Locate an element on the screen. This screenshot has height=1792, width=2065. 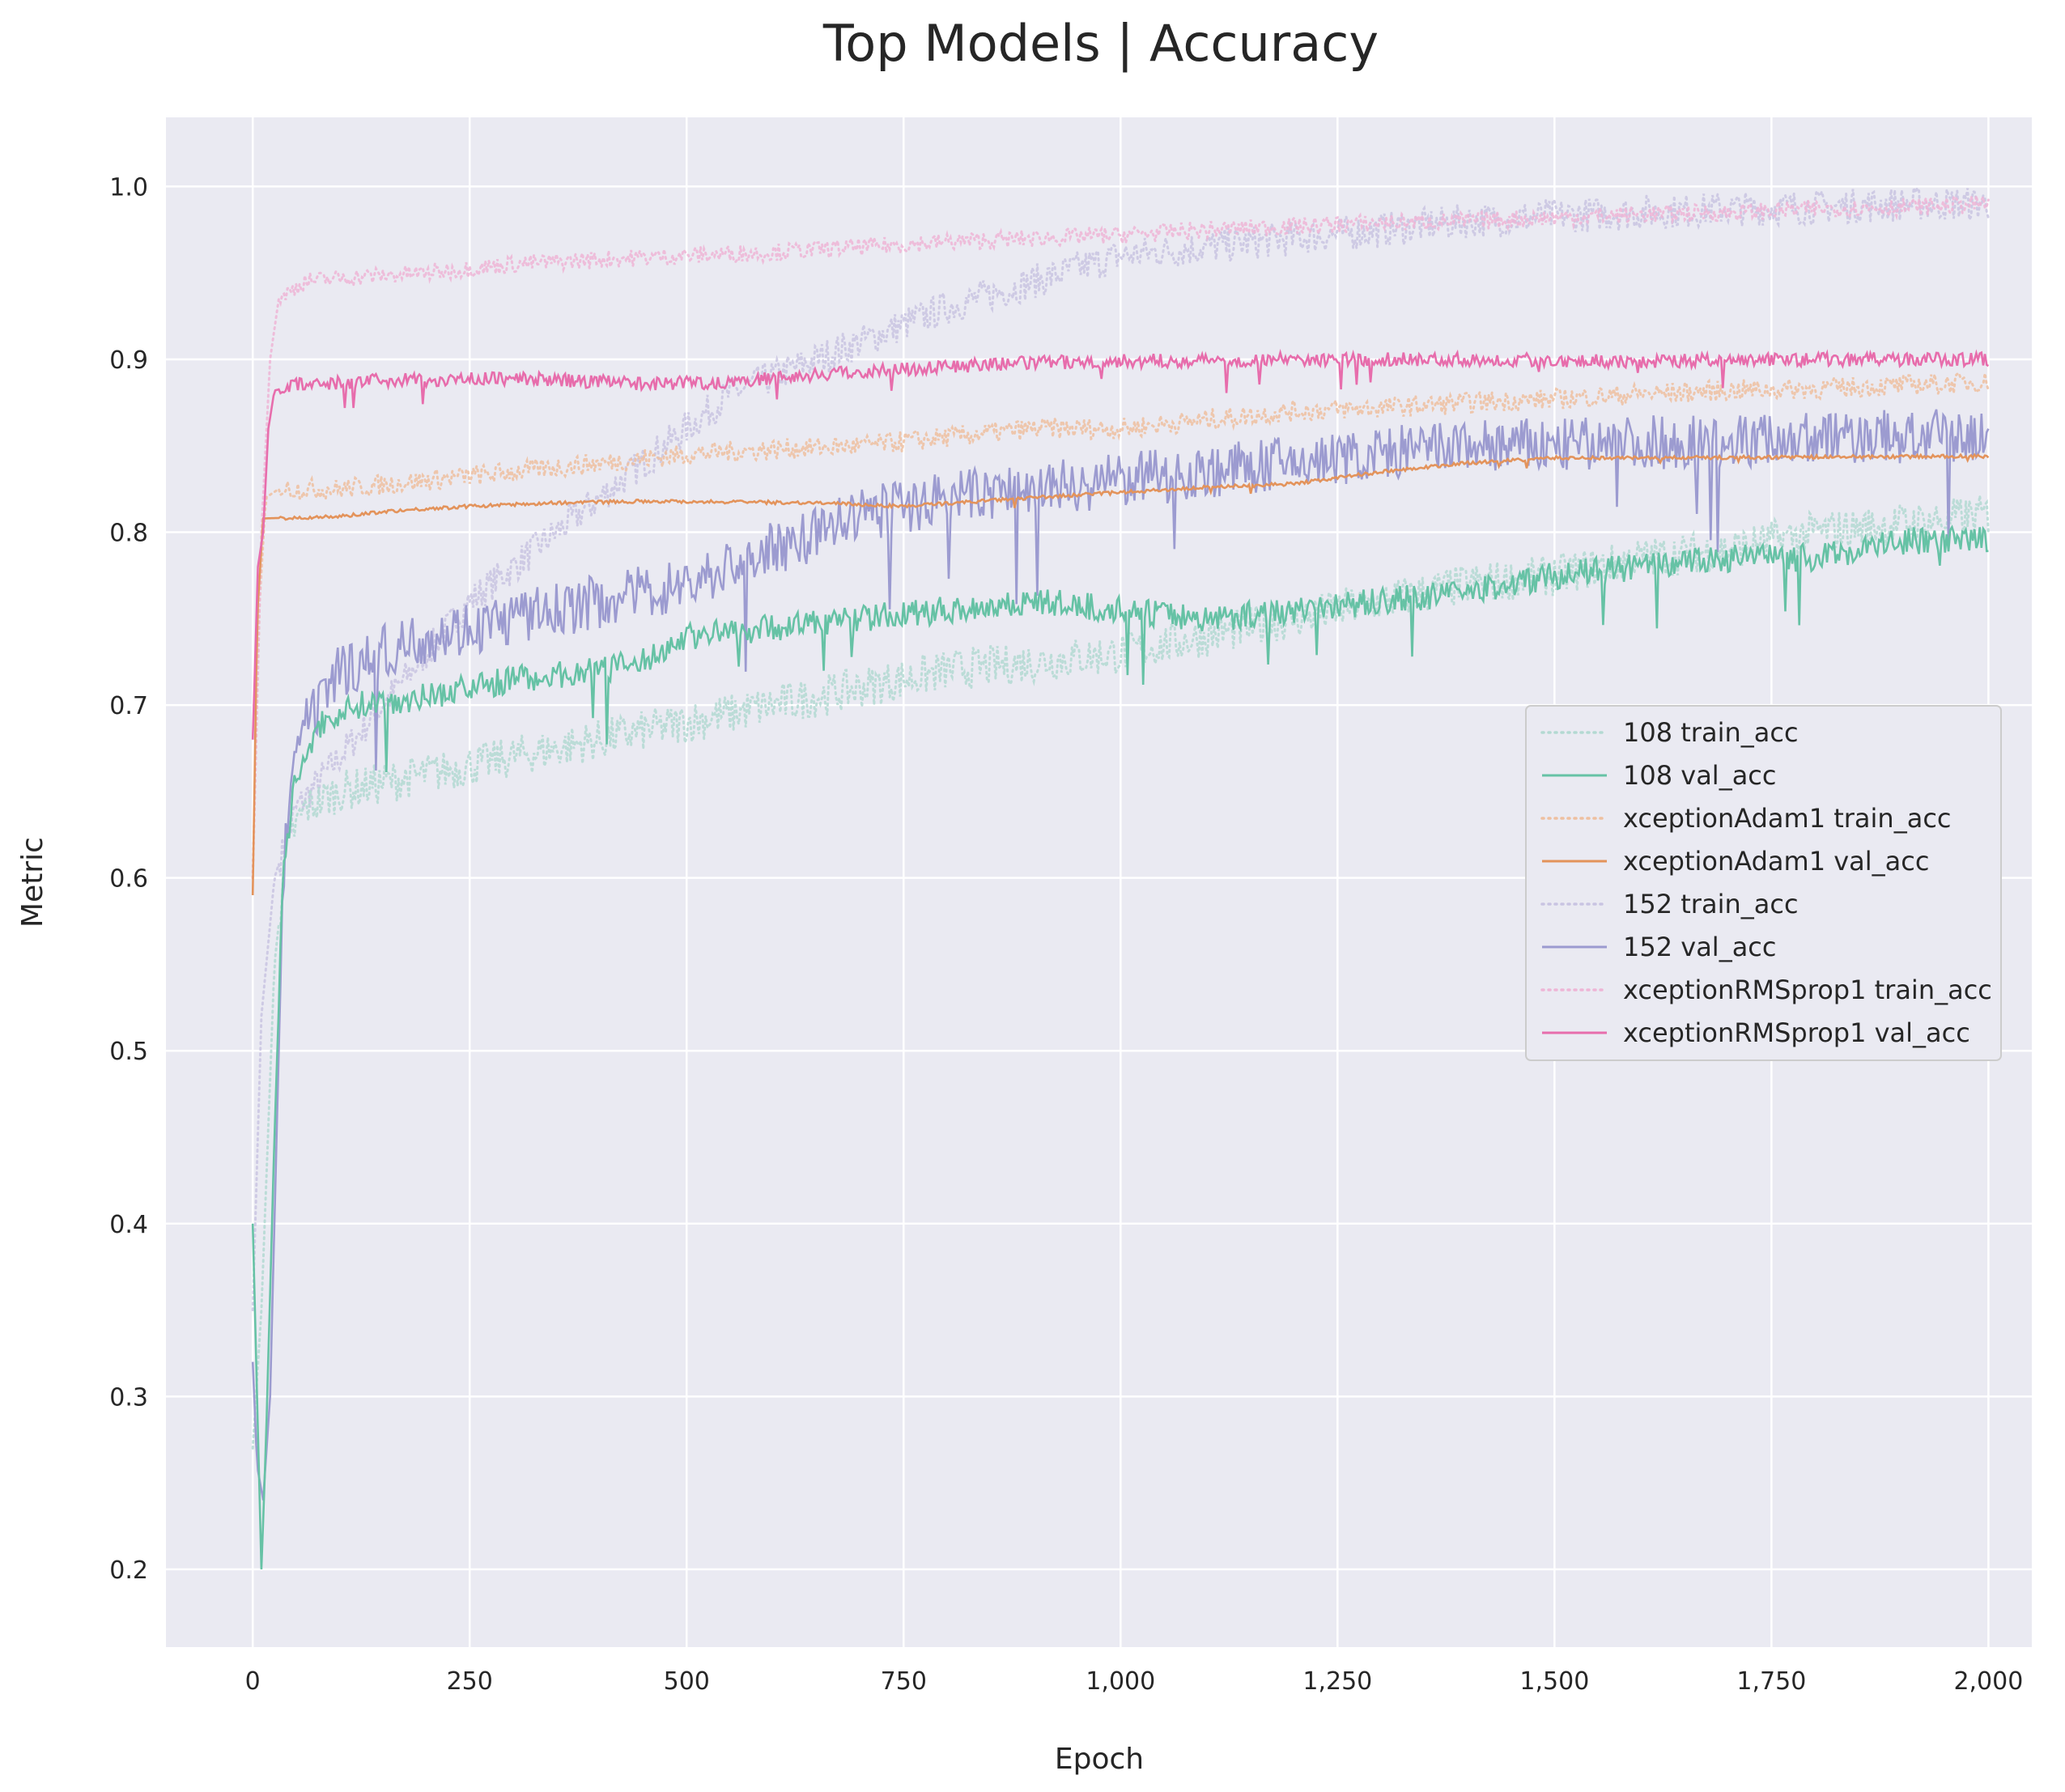
y-tick-label: 0.2 is located at coordinates (128, 1570).